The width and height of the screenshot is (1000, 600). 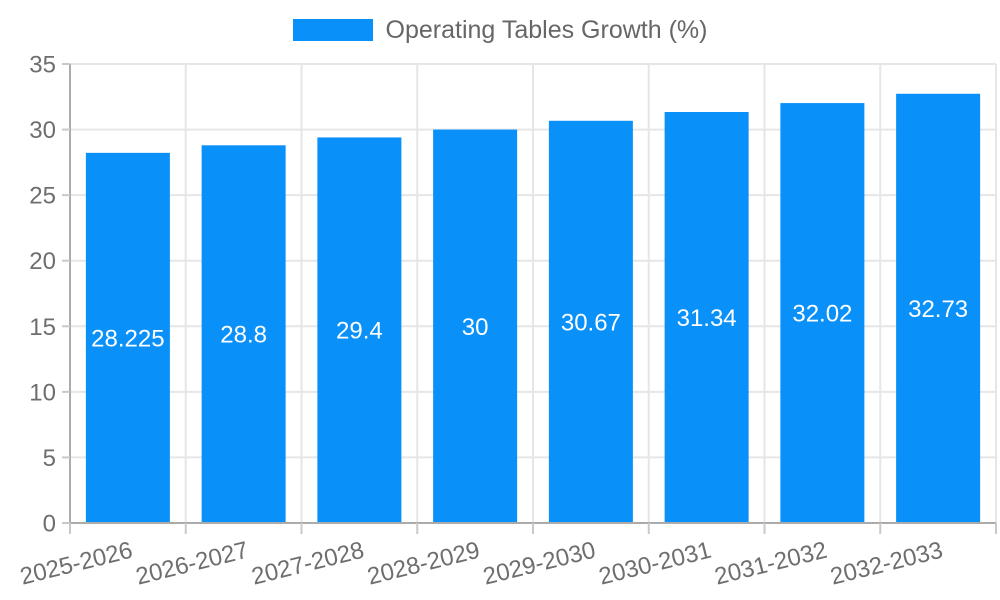 I want to click on x-tick-label: 2028-2029, so click(x=424, y=564).